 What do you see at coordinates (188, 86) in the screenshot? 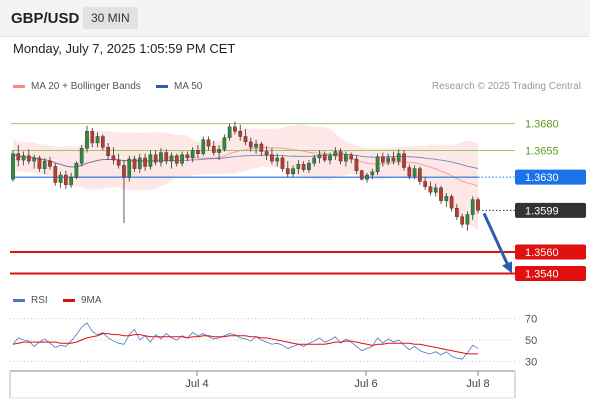
I see `legend-label-ma50: MA 50` at bounding box center [188, 86].